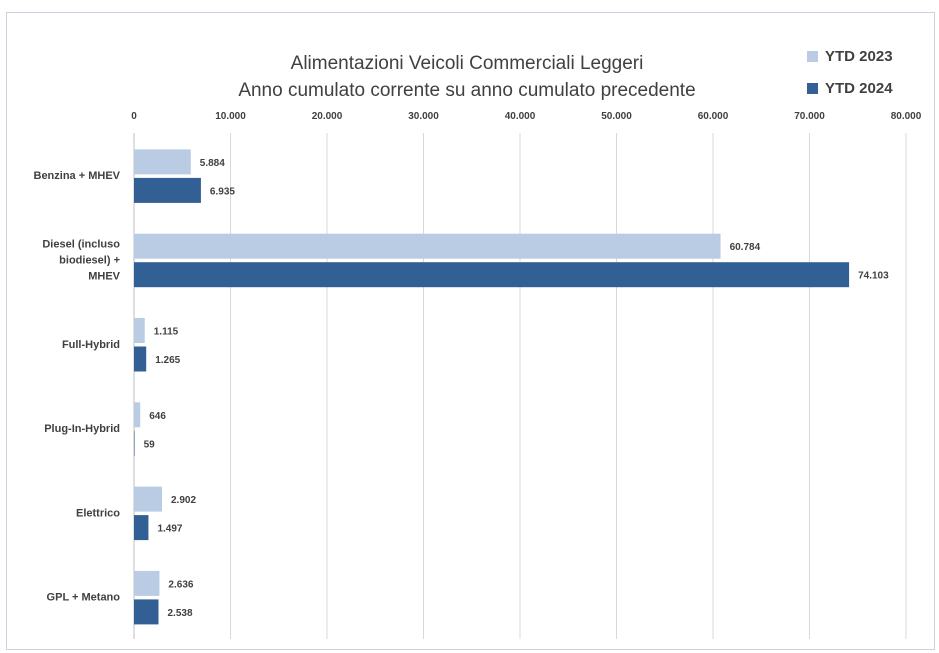 Image resolution: width=939 pixels, height=653 pixels. What do you see at coordinates (212, 163) in the screenshot?
I see `data-label: 5.884` at bounding box center [212, 163].